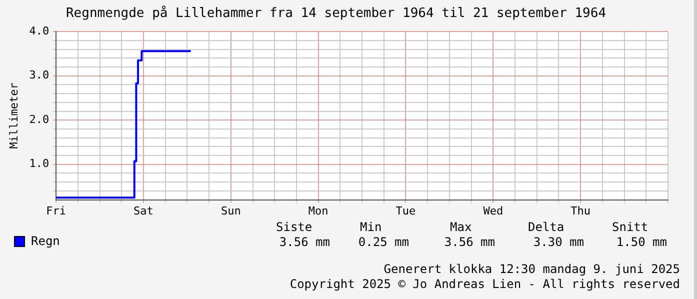  What do you see at coordinates (580, 211) in the screenshot?
I see `x-tick-label: Thu` at bounding box center [580, 211].